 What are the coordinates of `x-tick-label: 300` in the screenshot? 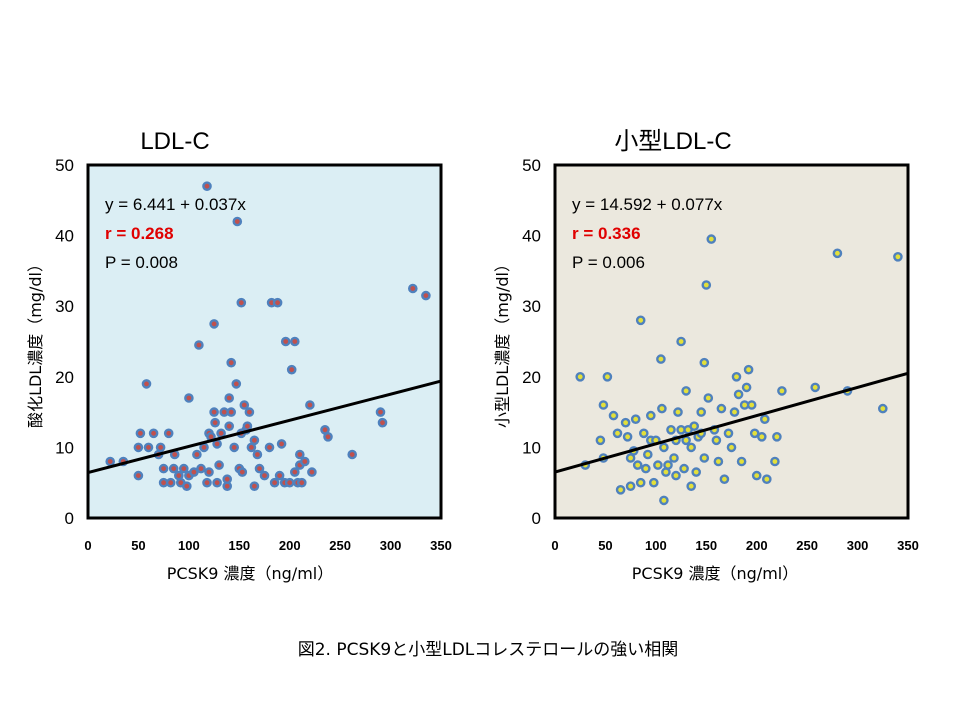 It's located at (858, 545).